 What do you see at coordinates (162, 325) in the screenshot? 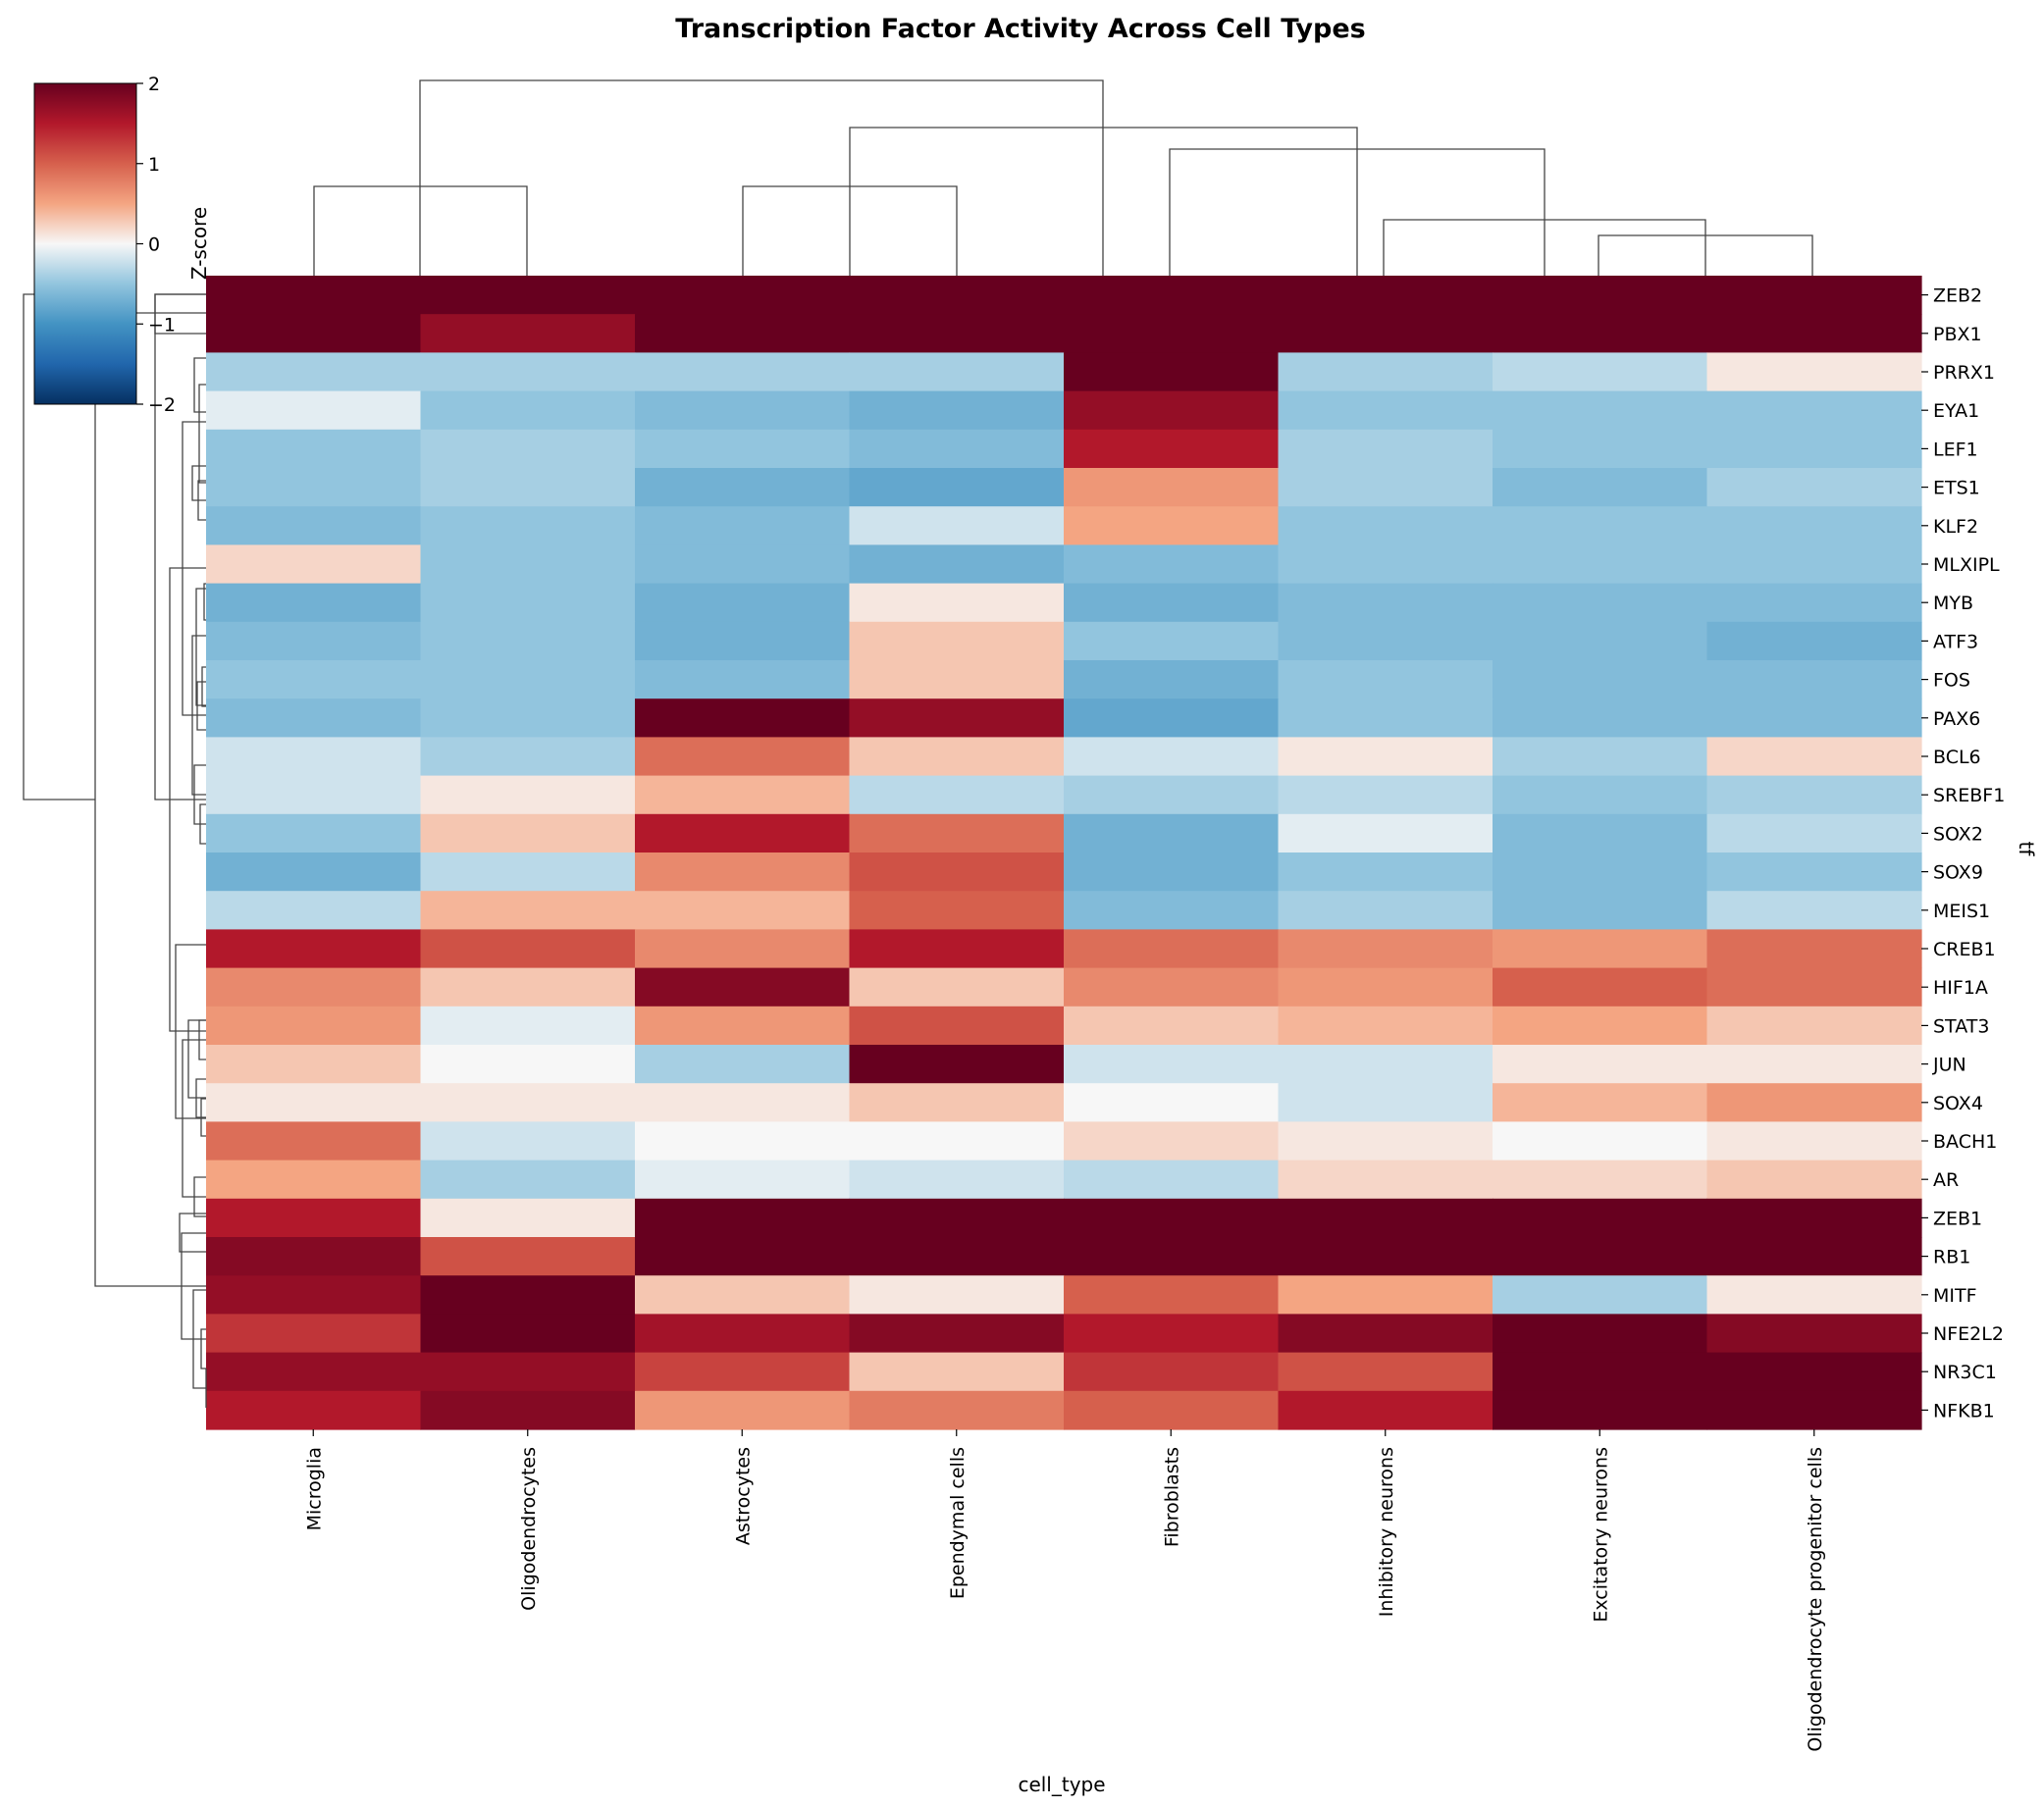
I see `colorbar-tick-label: −1` at bounding box center [162, 325].